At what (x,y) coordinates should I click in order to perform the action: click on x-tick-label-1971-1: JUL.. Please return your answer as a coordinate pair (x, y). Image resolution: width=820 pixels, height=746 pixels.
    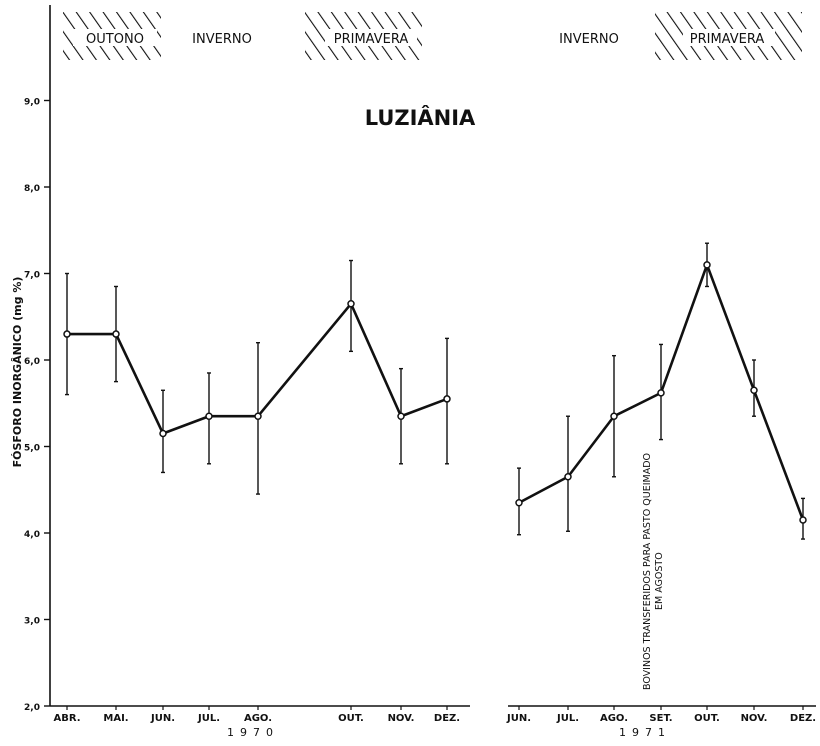
    Looking at the image, I should click on (567, 718).